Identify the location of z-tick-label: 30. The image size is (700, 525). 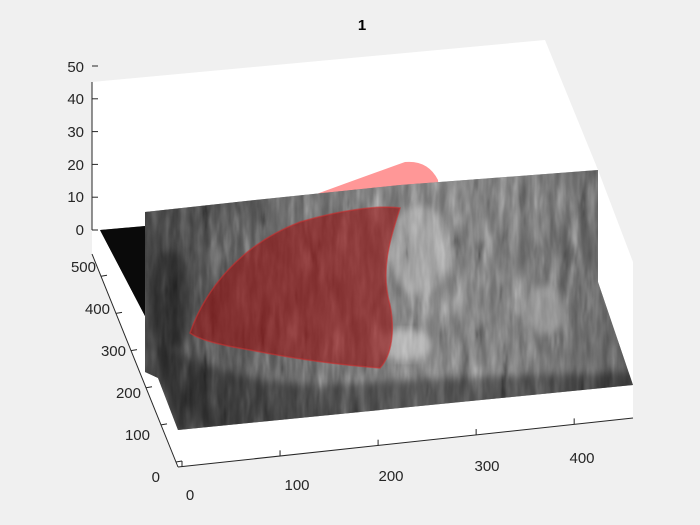
(75, 132).